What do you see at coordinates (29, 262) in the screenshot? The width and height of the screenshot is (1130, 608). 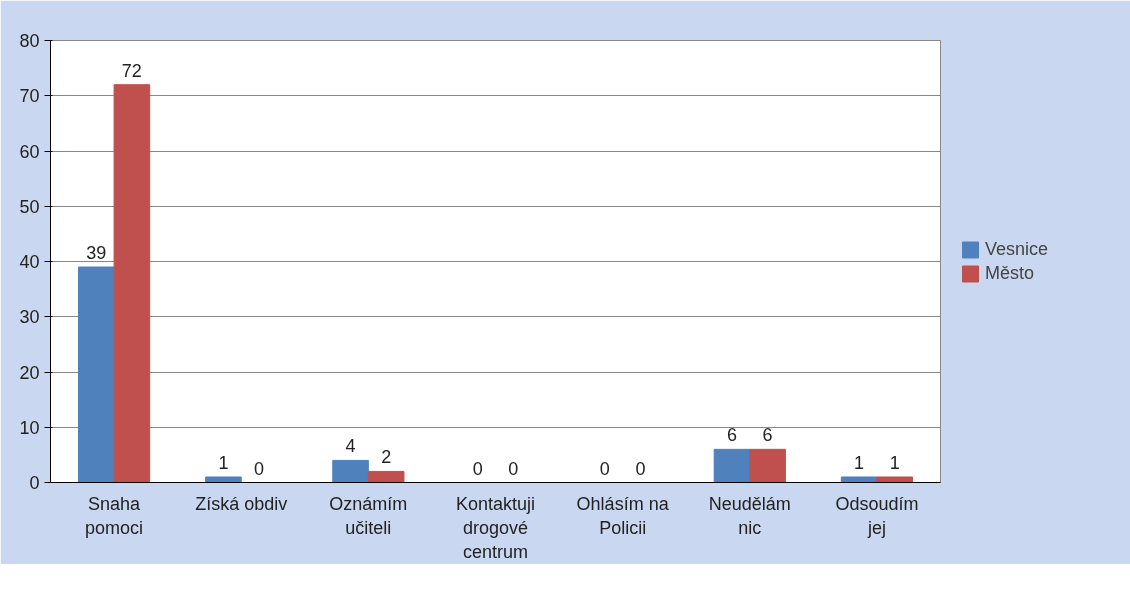 I see `y-tick-label: 40` at bounding box center [29, 262].